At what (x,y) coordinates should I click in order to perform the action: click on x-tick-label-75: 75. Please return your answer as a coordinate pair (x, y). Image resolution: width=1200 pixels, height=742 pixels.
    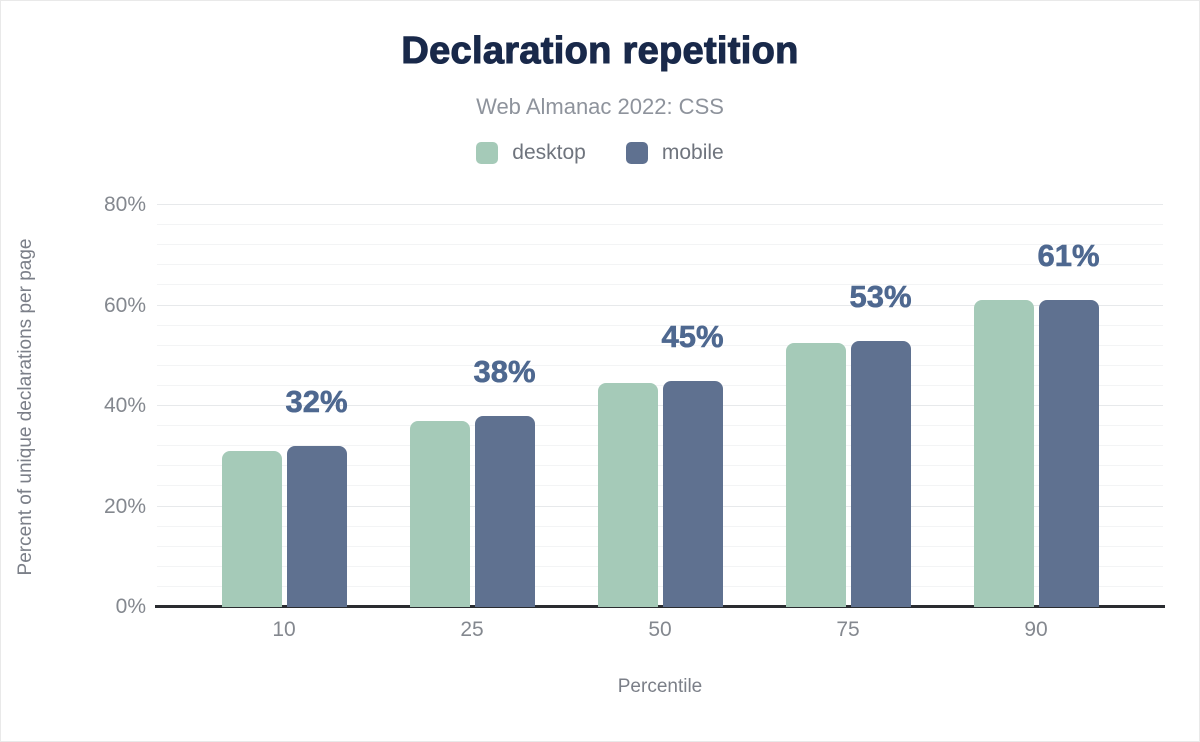
    Looking at the image, I should click on (848, 629).